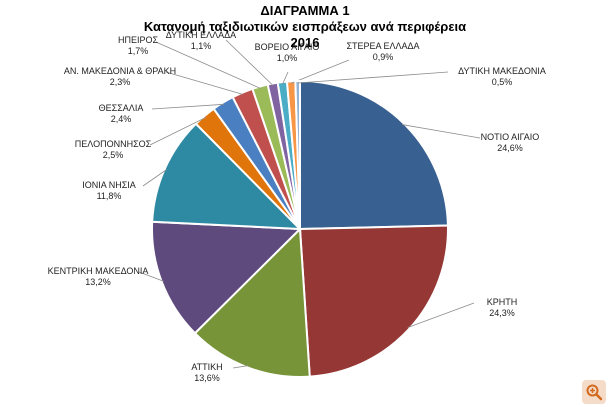 Image resolution: width=610 pixels, height=407 pixels. Describe the element at coordinates (113, 155) in the screenshot. I see `slice-value-label: 2,5%` at that location.